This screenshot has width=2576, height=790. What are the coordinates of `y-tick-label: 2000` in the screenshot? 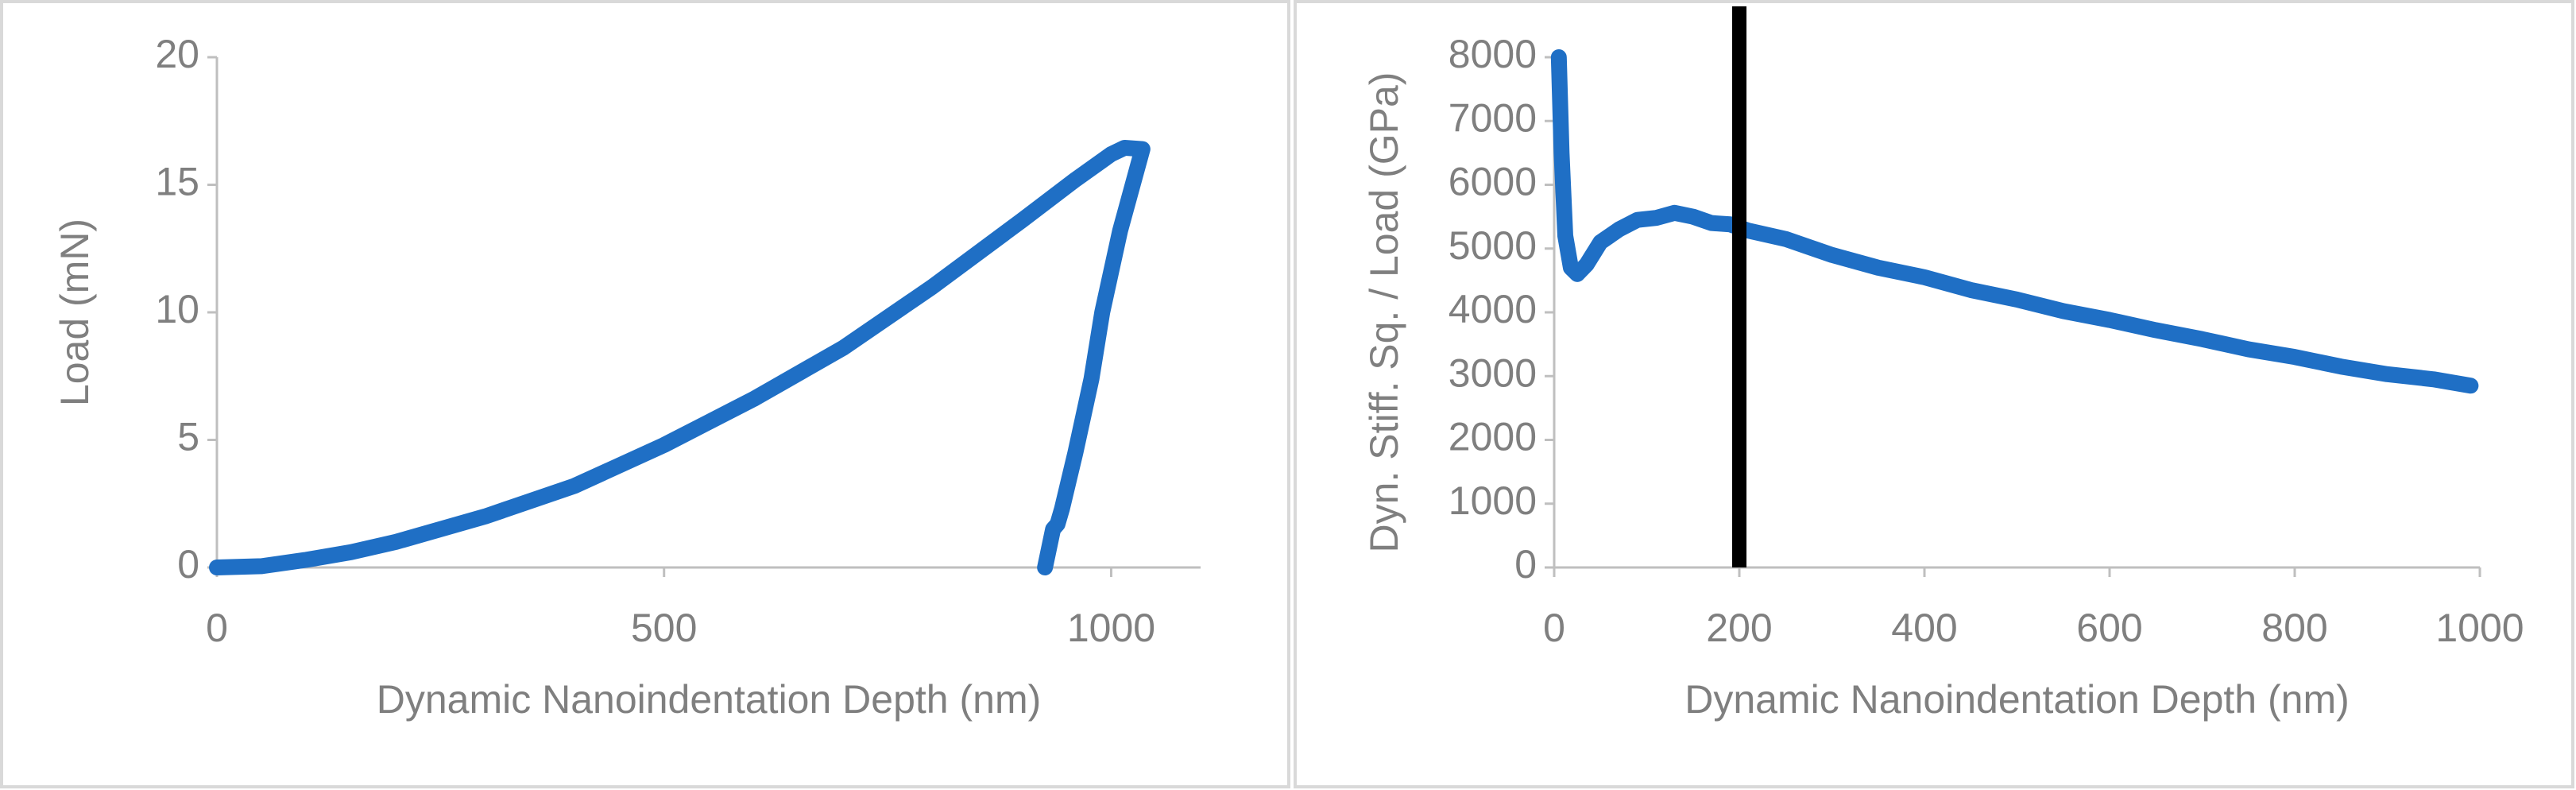 It's located at (1493, 437).